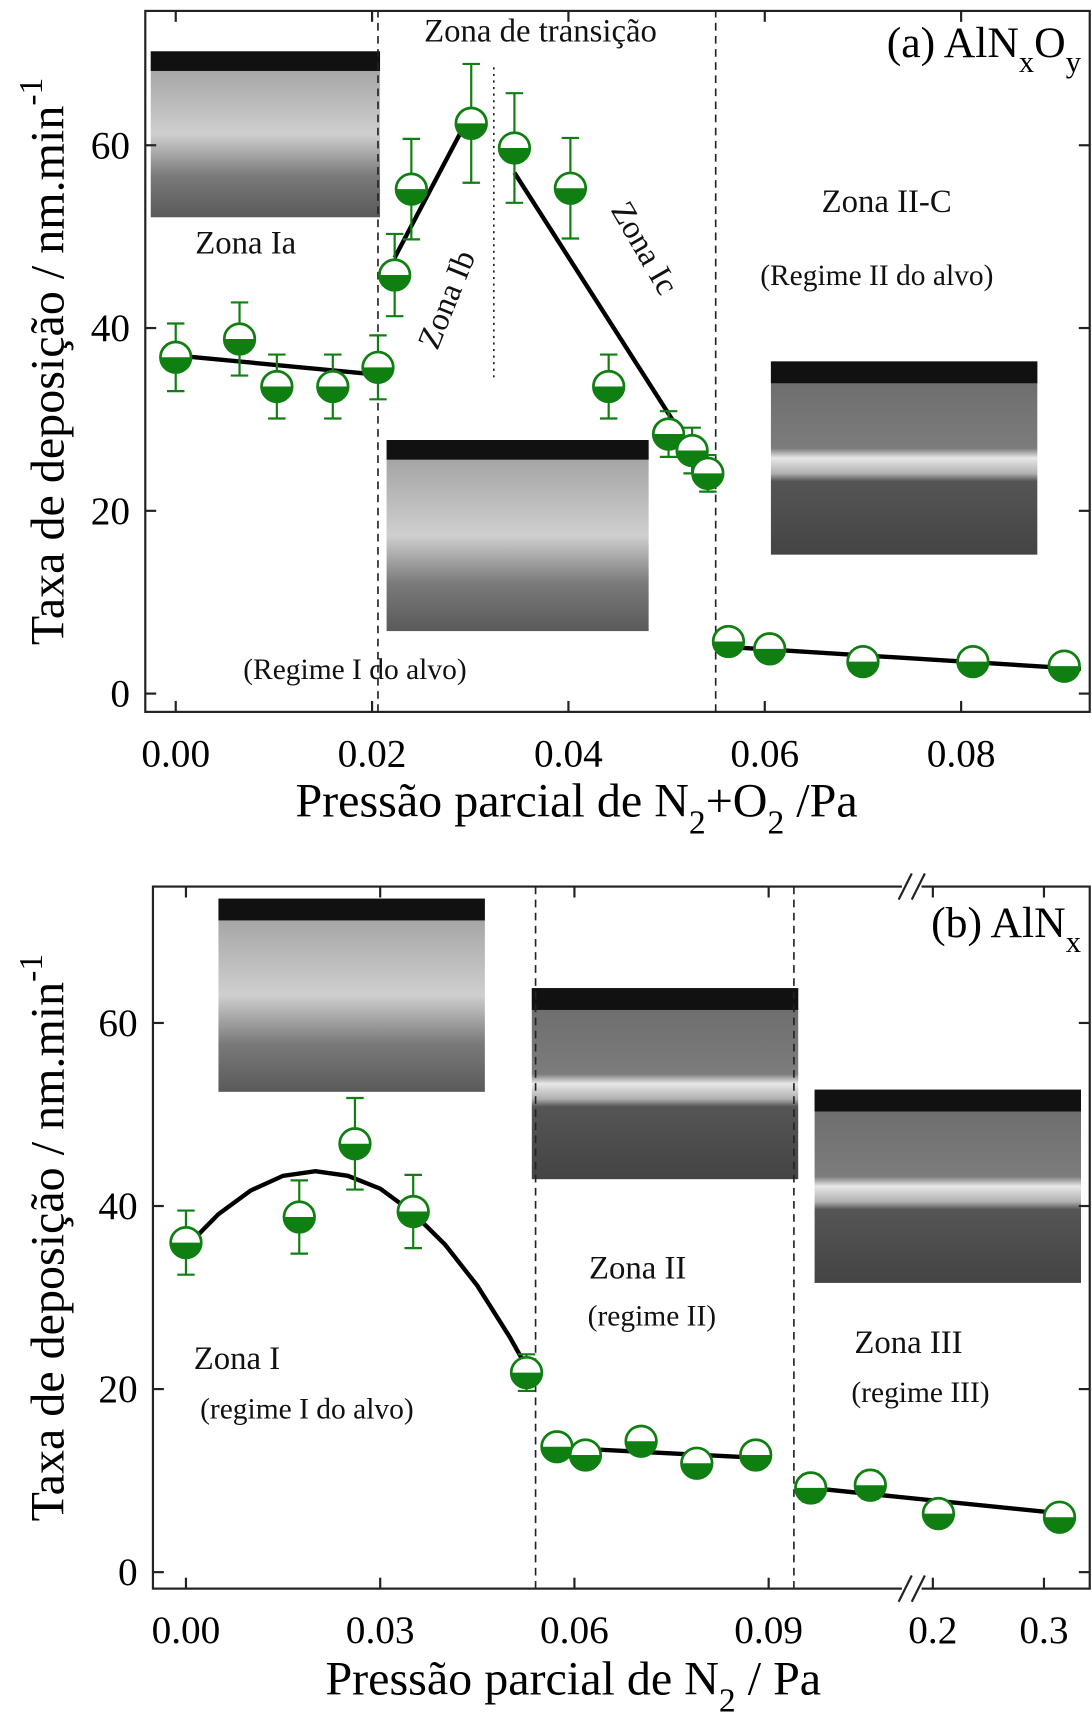  I want to click on text-part: (b) AlN, so click(998, 923).